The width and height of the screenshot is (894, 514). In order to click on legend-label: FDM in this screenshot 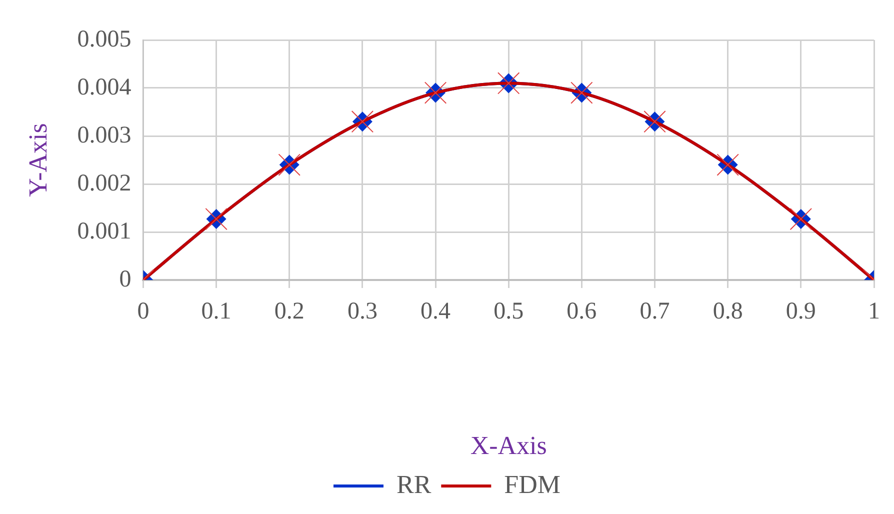, I will do `click(532, 484)`.